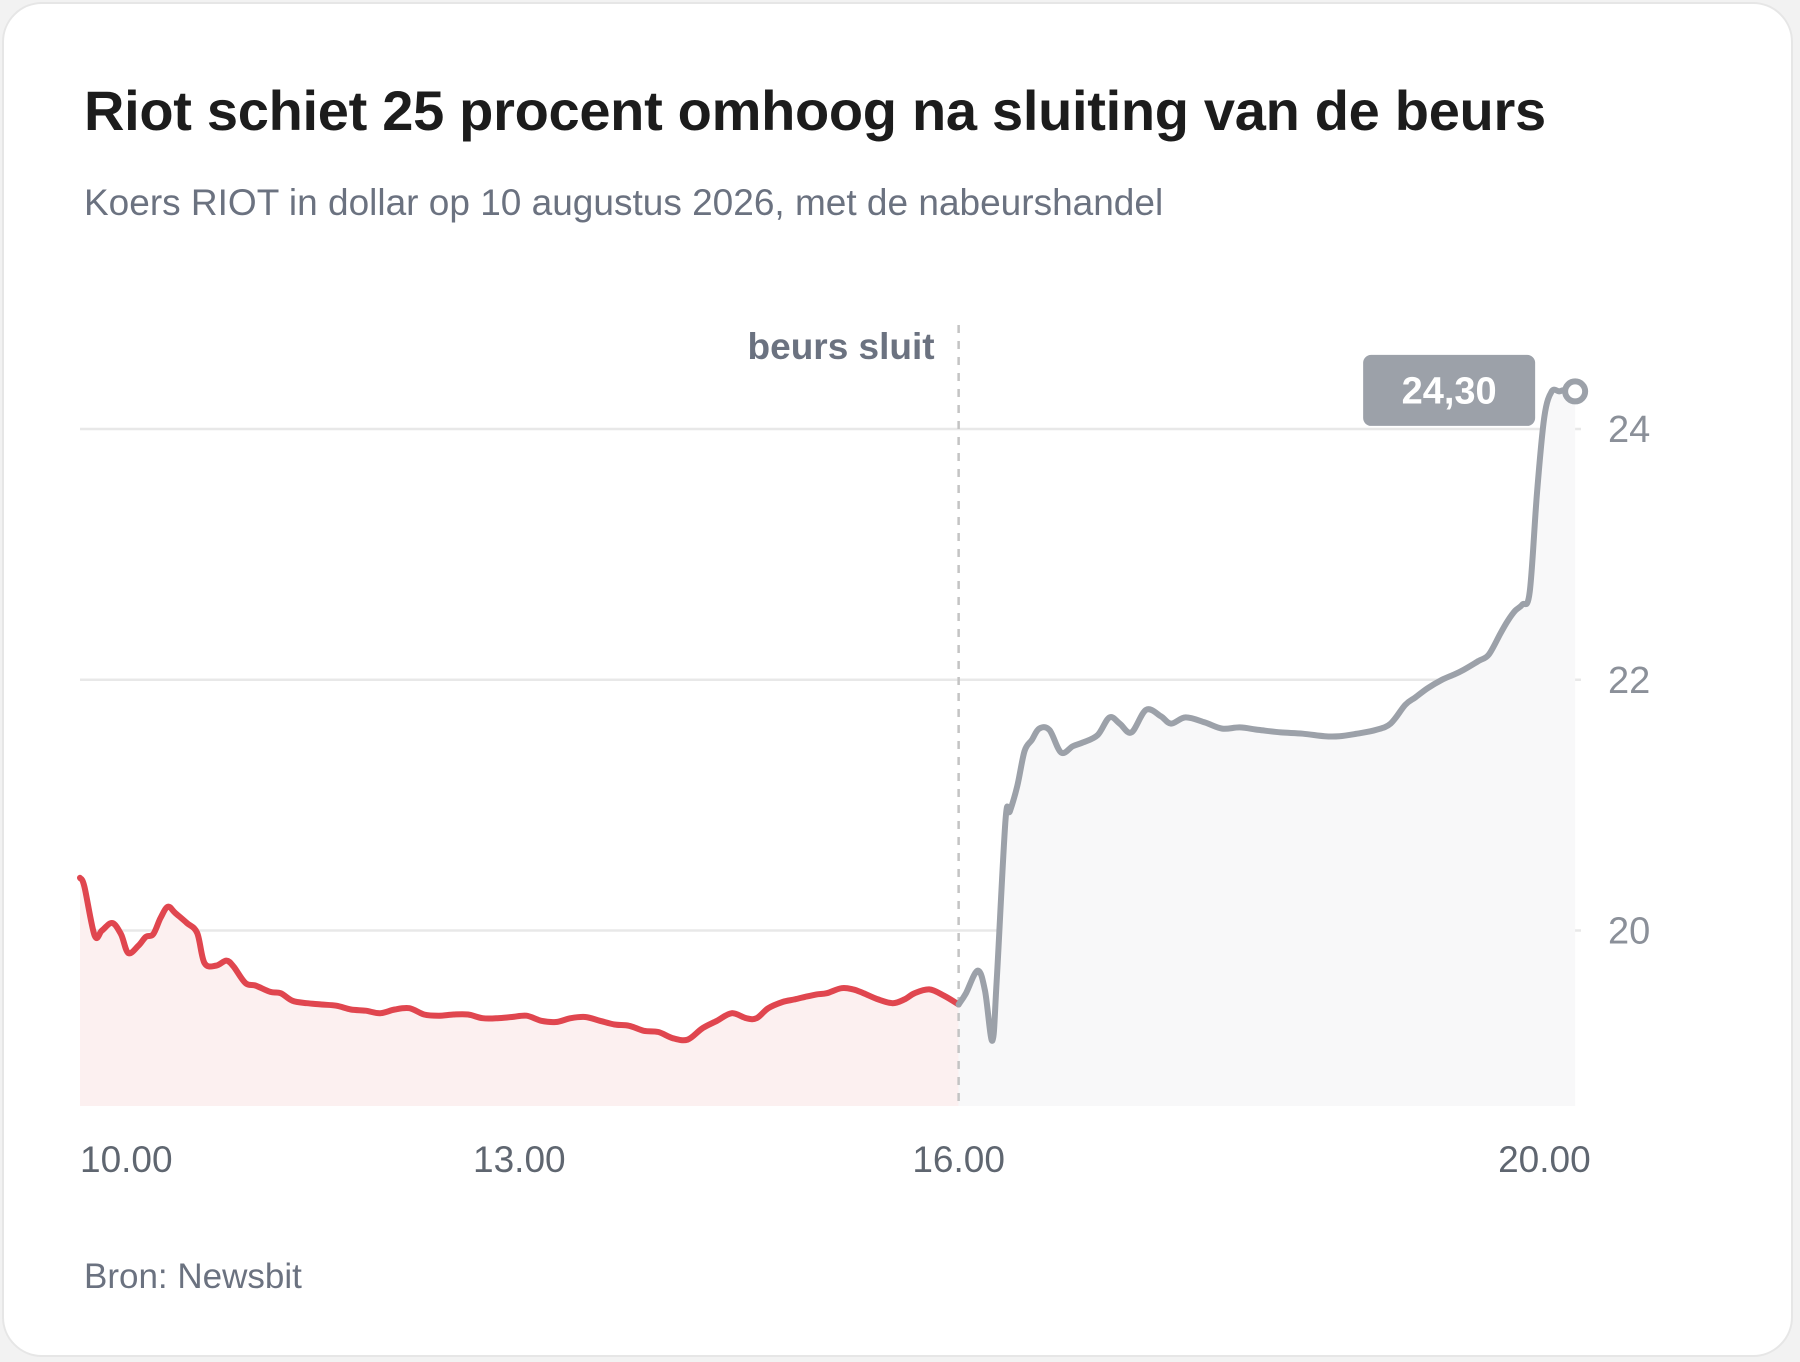 This screenshot has height=1362, width=1800. I want to click on x-axis: 10.00 13.00 16.00 20.00, so click(835, 1159).